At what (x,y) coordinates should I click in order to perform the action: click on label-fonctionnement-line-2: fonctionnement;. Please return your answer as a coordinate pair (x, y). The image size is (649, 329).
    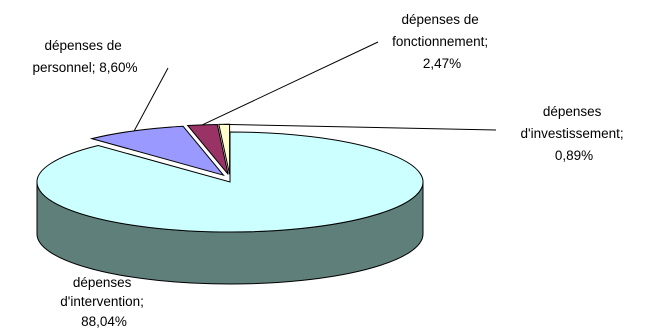
    Looking at the image, I should click on (440, 41).